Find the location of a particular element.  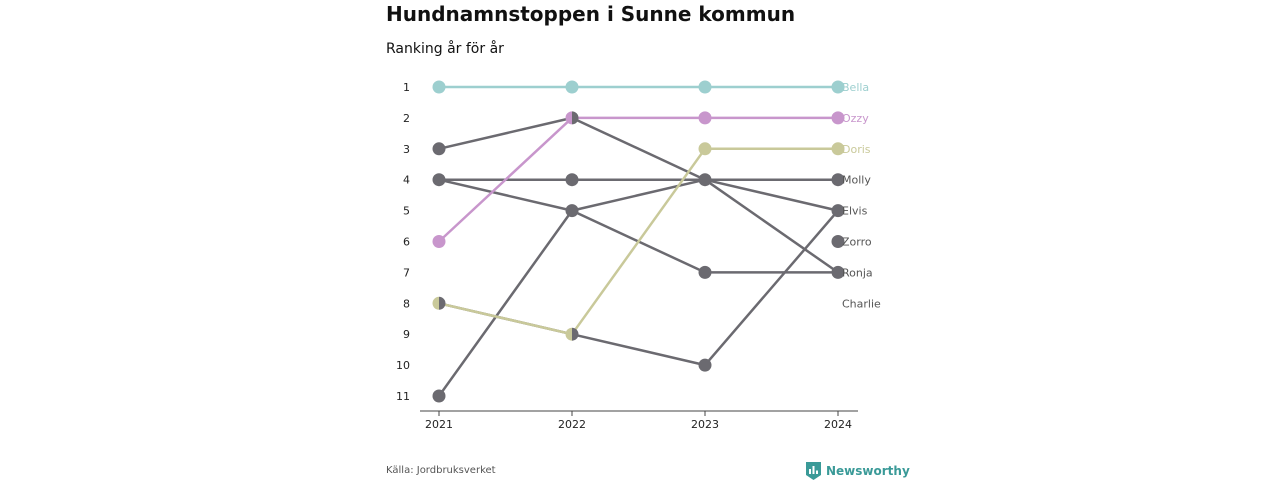

chart-subtitle: Ranking år för år is located at coordinates (445, 49).